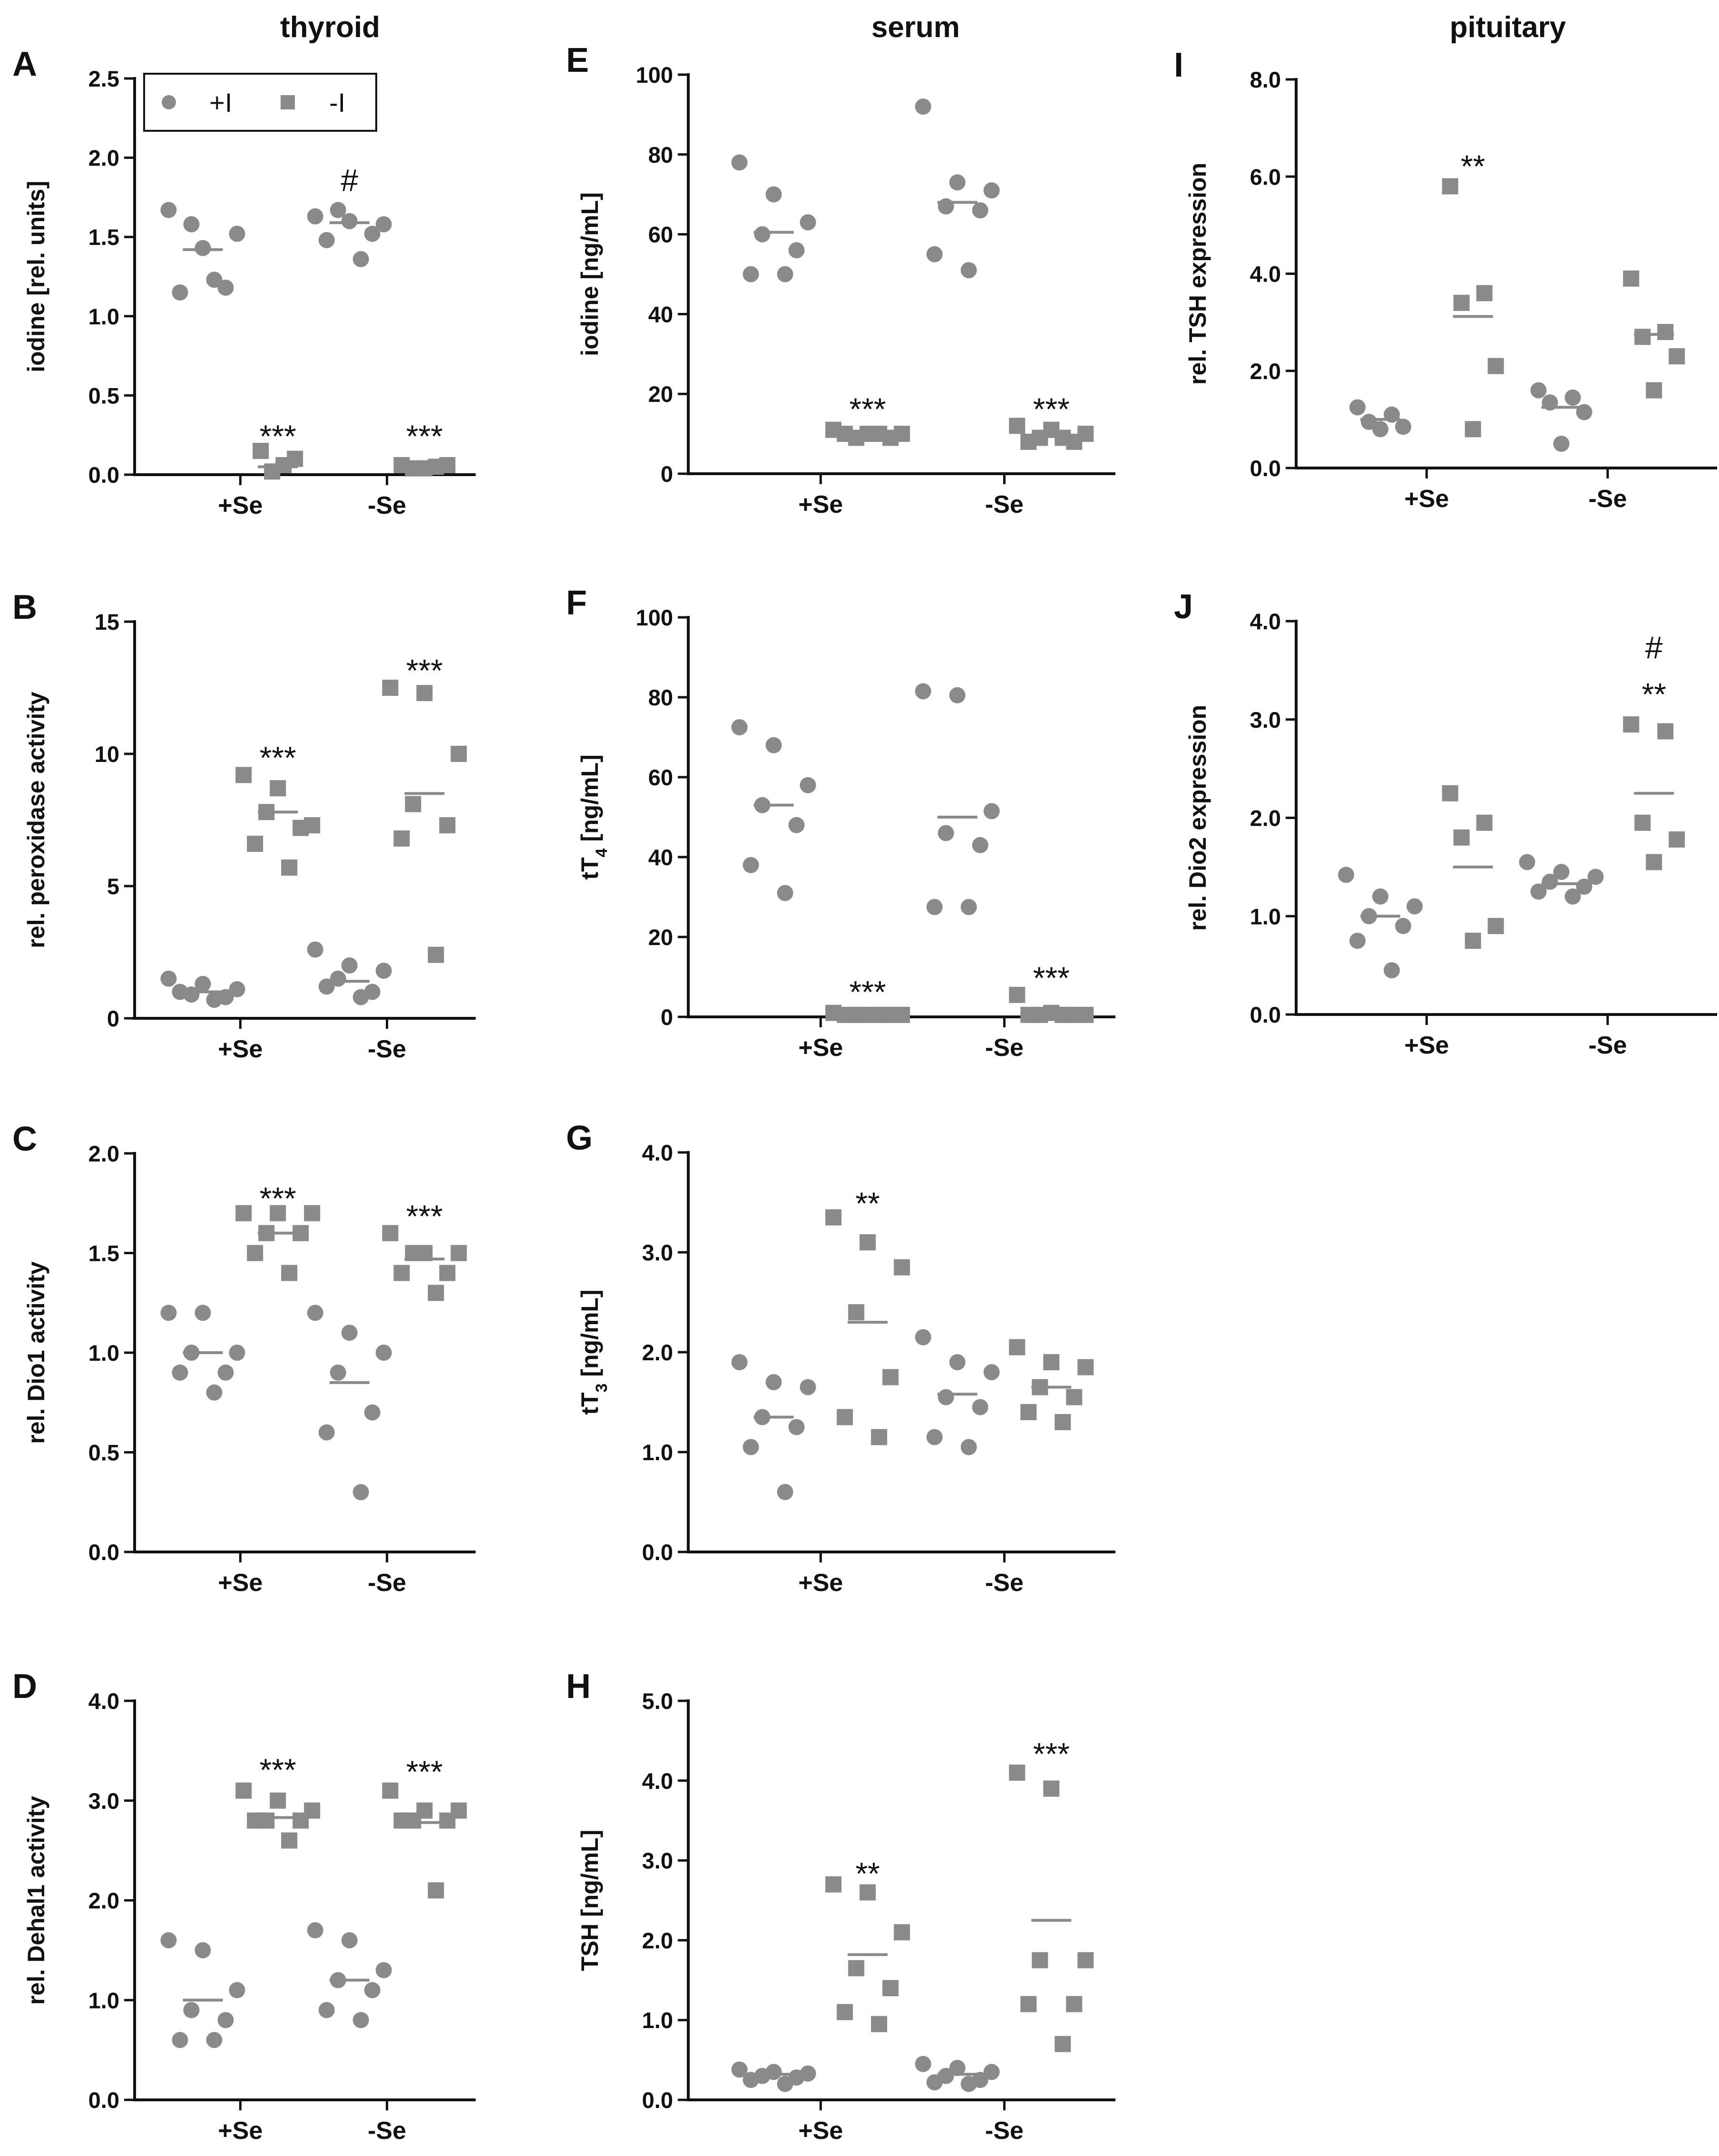  I want to click on legend-circle-marker, so click(169, 102).